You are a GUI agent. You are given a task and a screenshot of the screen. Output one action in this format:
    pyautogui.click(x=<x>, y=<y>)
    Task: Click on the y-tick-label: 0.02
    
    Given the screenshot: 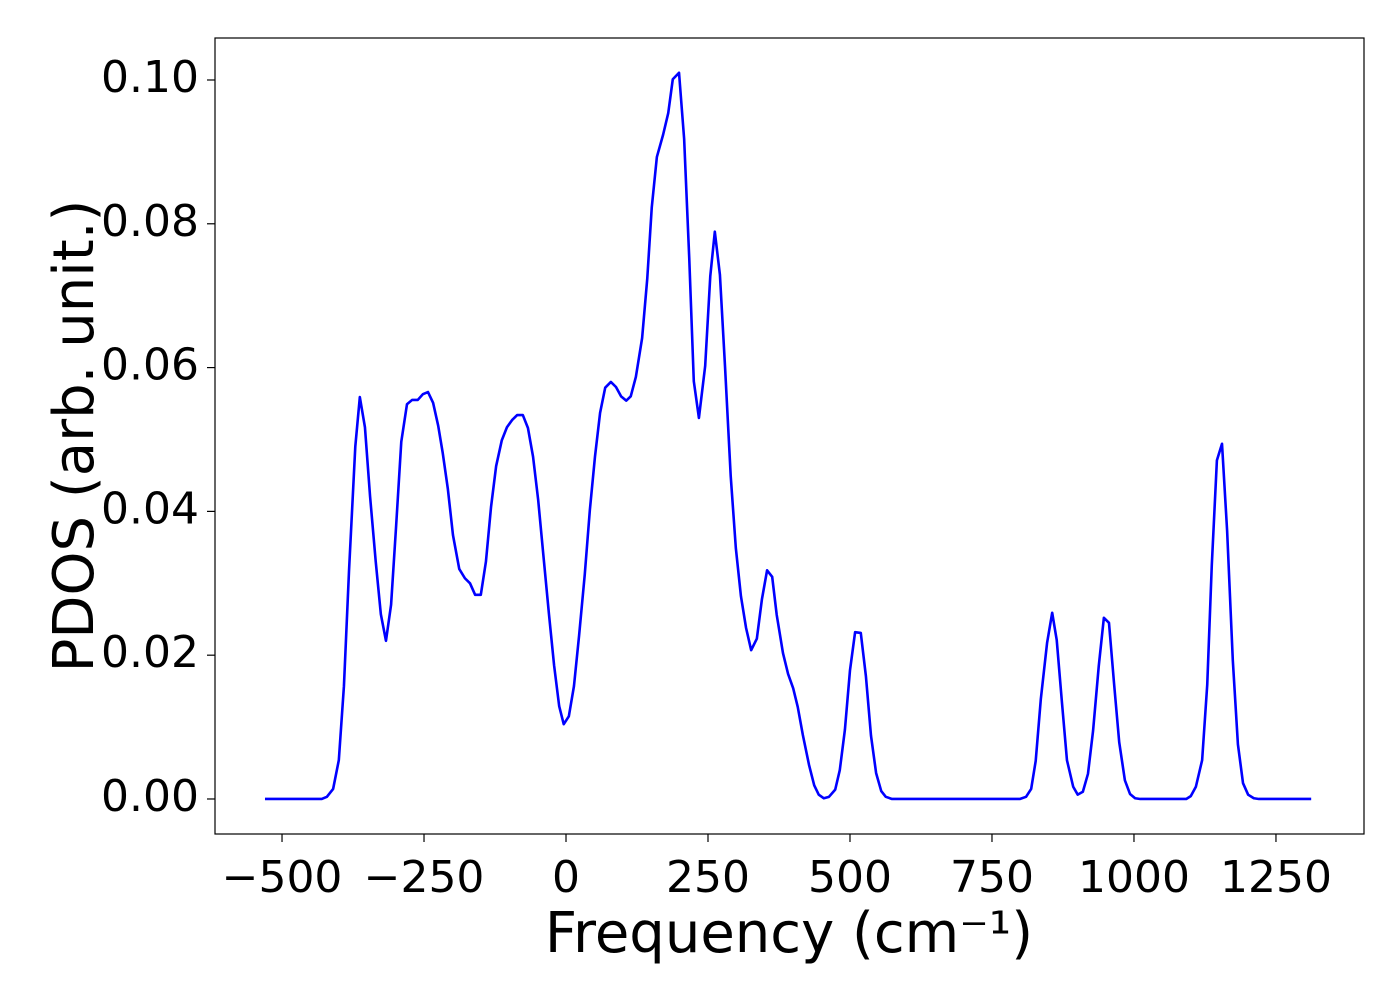 What is the action you would take?
    pyautogui.click(x=150, y=652)
    